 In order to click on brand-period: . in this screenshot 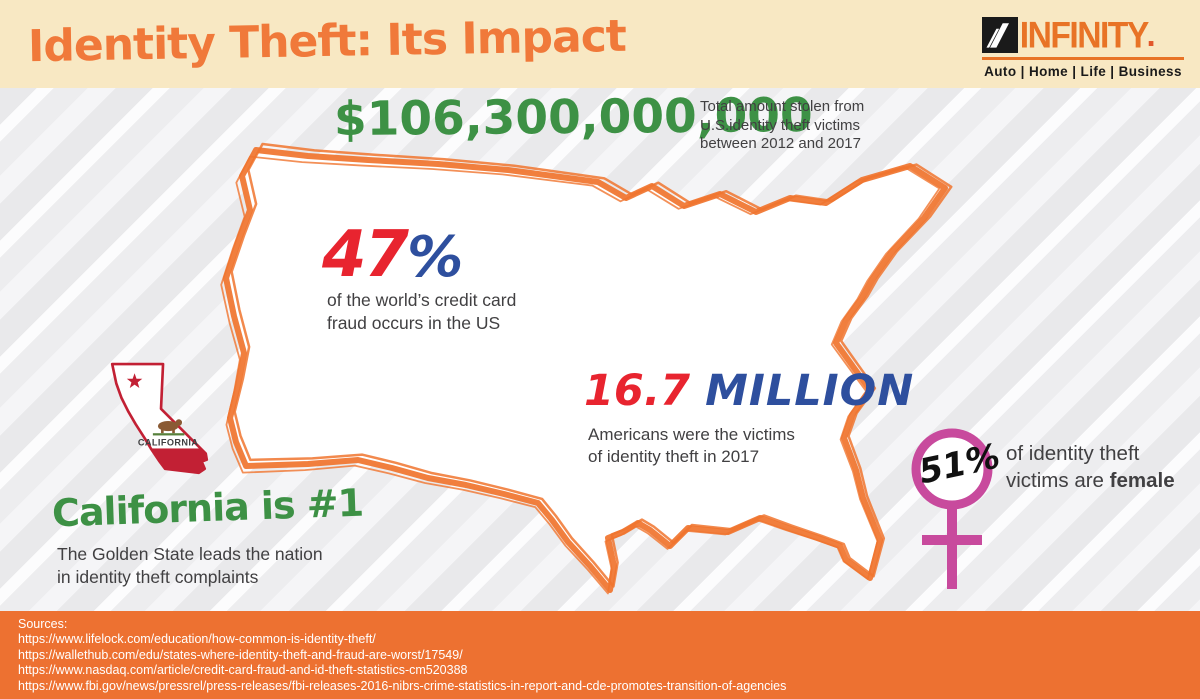, I will do `click(1151, 34)`.